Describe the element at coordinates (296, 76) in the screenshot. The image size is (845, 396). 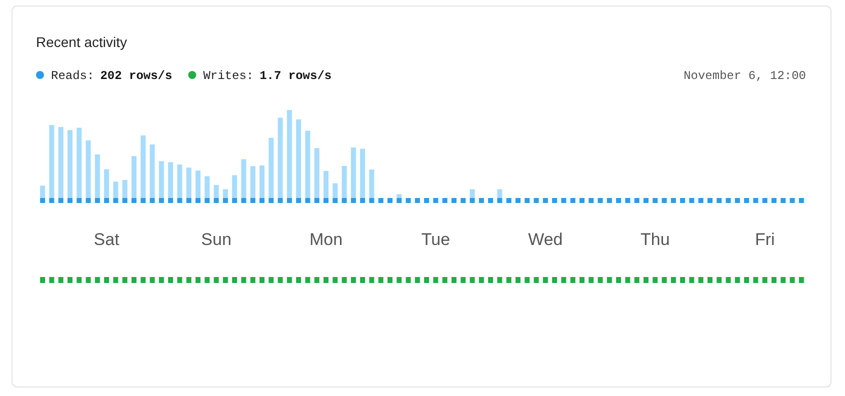
I see `text: 1.7 rows/s` at that location.